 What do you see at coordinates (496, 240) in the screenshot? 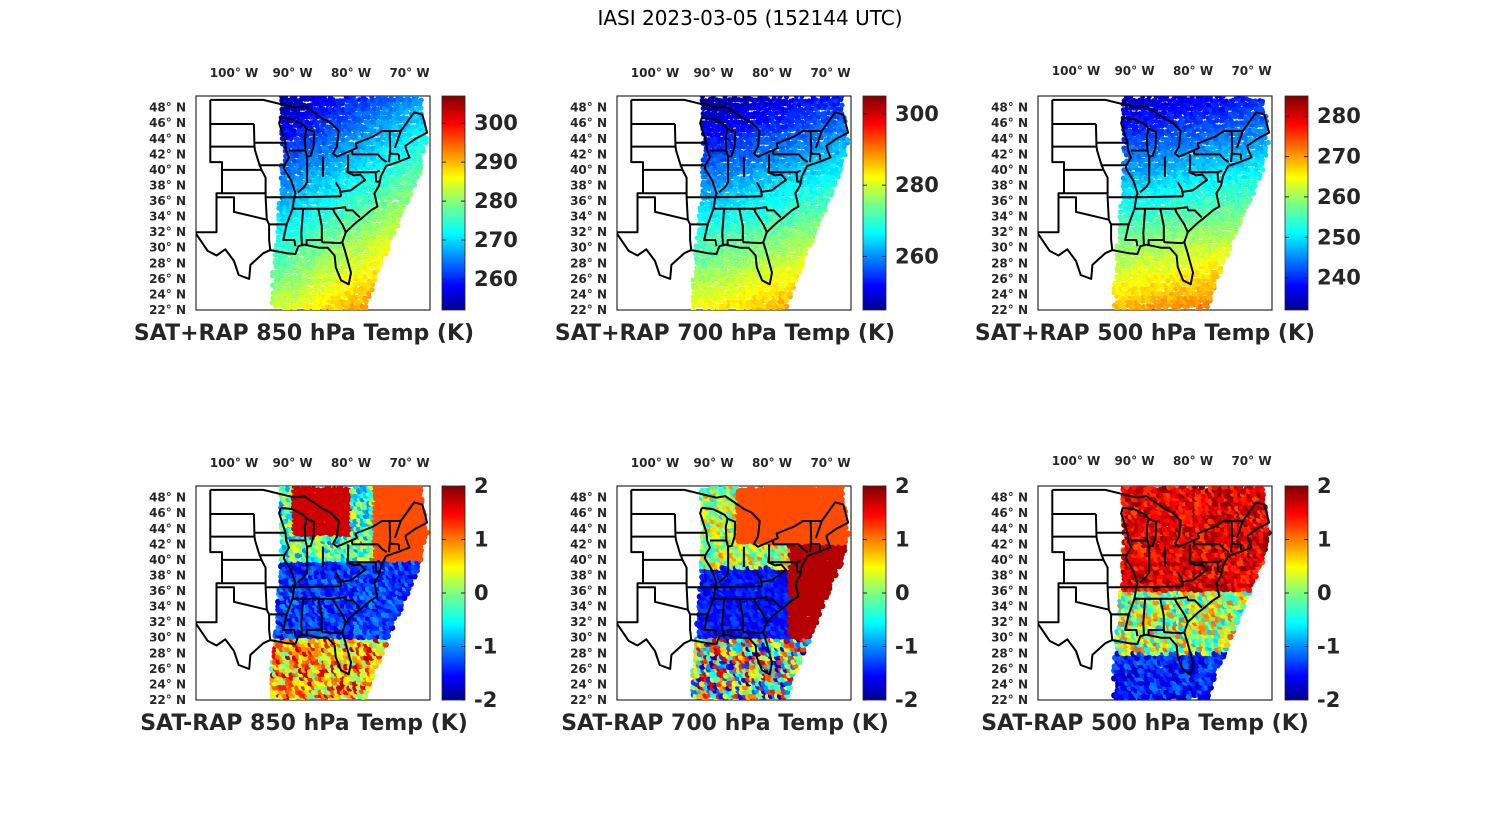
I see `colorbar-tick-label: 270` at bounding box center [496, 240].